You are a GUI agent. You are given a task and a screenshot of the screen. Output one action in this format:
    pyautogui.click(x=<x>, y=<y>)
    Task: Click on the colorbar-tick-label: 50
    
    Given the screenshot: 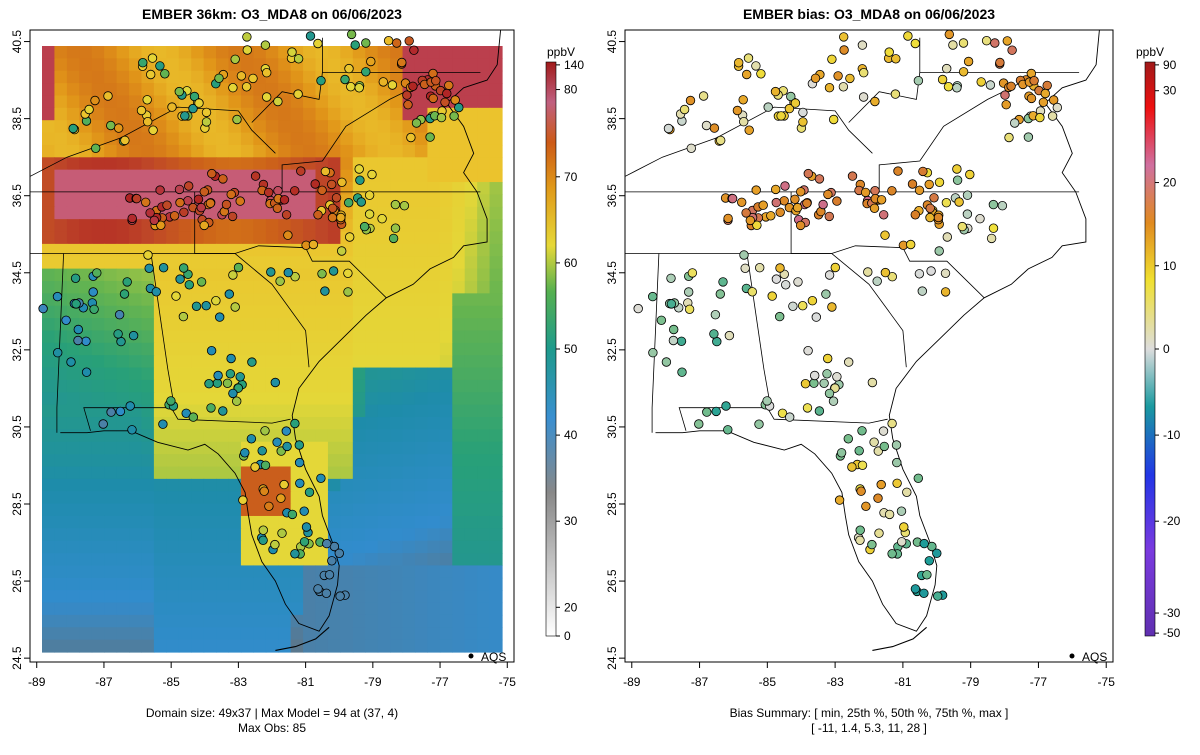 What is the action you would take?
    pyautogui.click(x=571, y=349)
    